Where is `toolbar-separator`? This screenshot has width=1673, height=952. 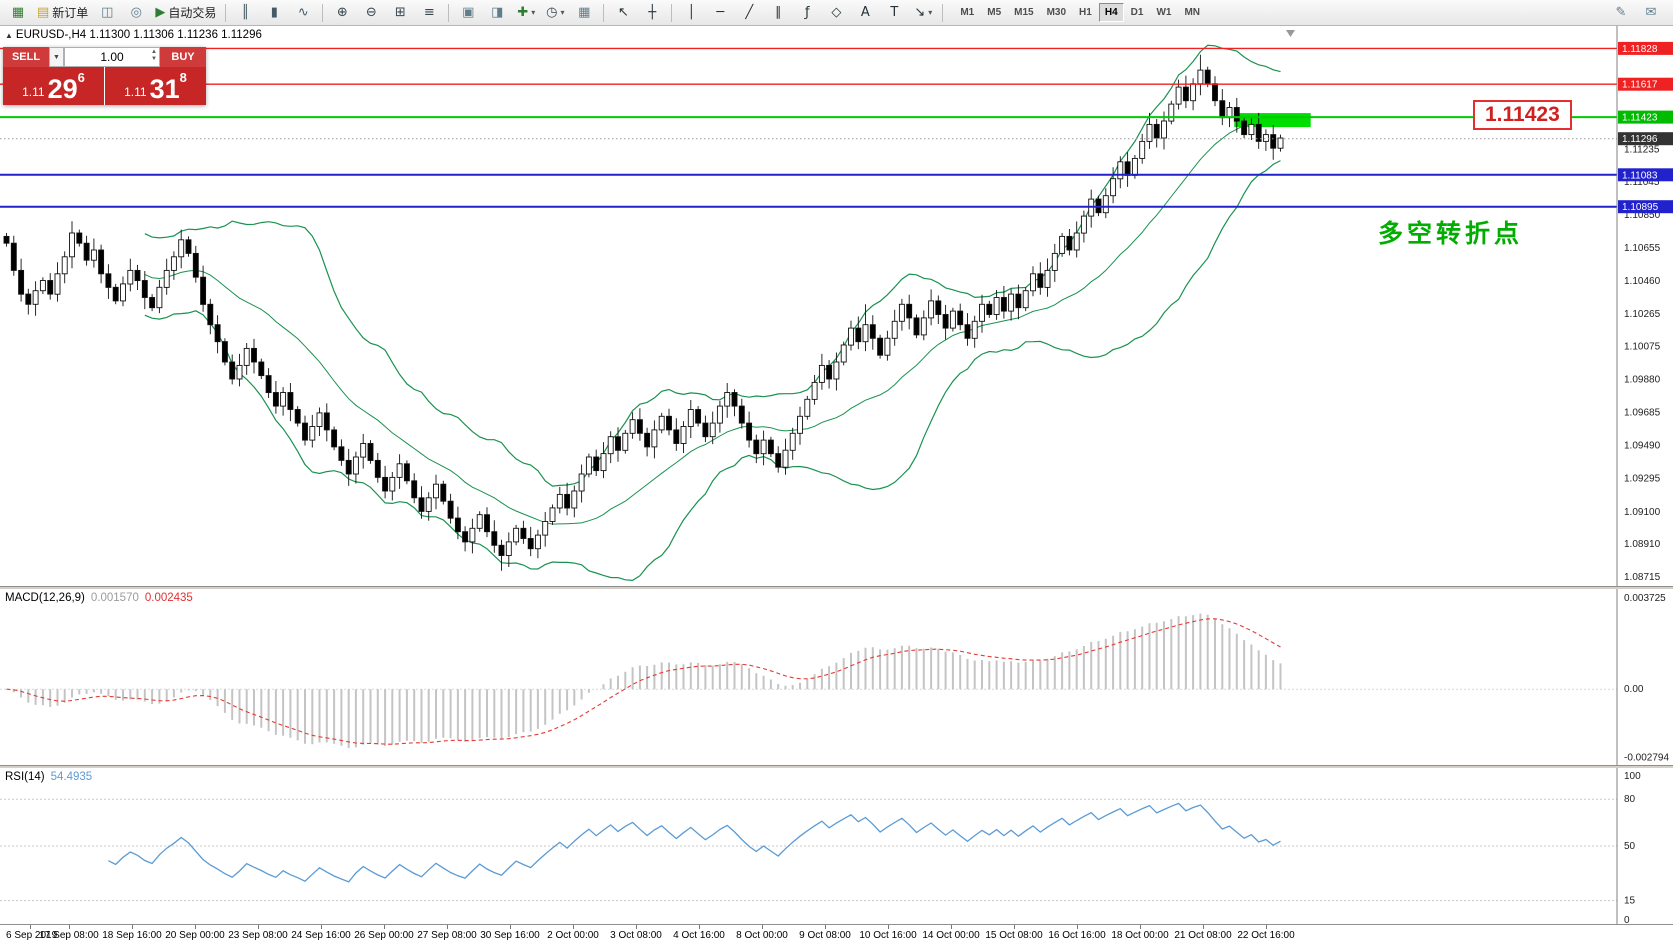 toolbar-separator is located at coordinates (226, 12).